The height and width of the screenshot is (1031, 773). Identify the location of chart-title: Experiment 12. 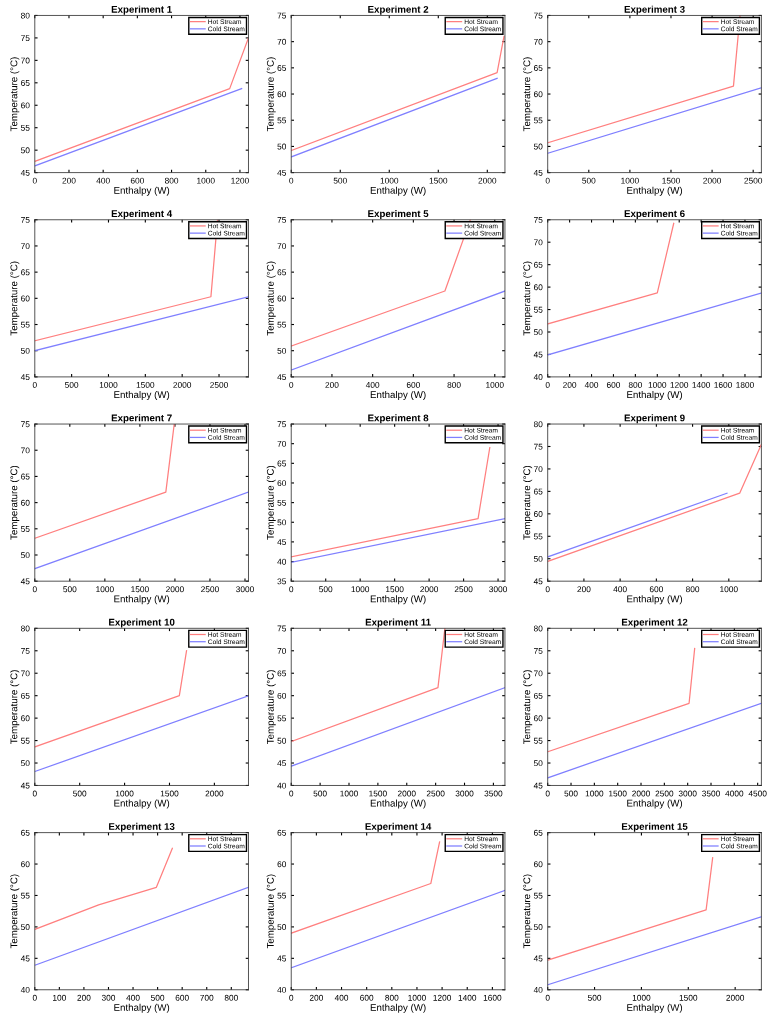
(654, 623).